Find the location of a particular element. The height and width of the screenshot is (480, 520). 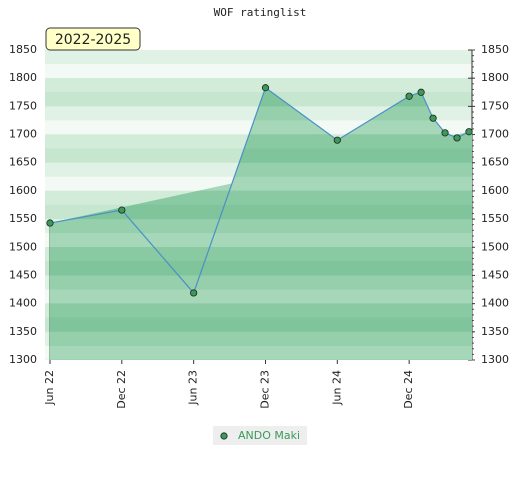

y2-tick-label: 1550 is located at coordinates (495, 218).